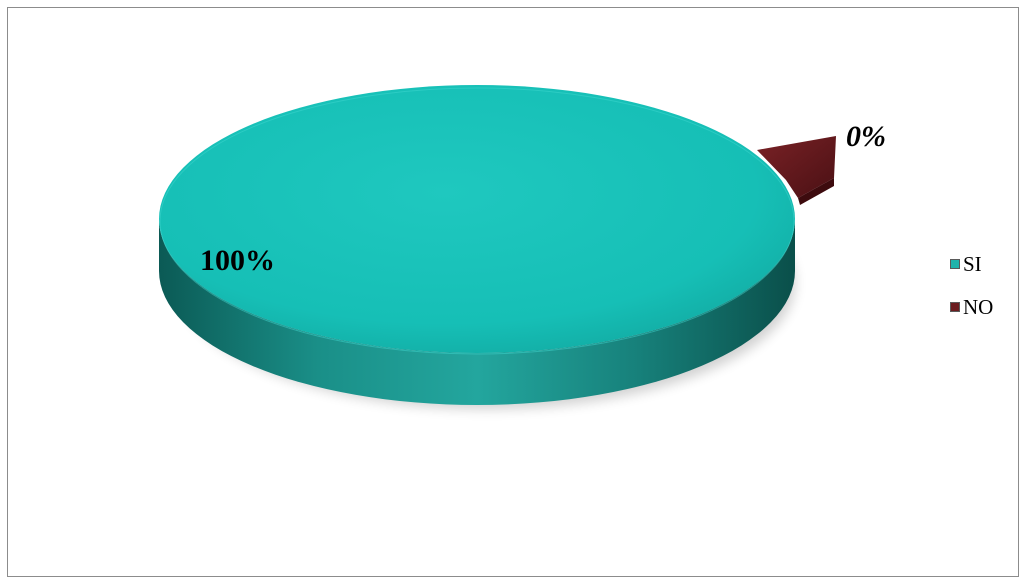 This screenshot has width=1023, height=577. I want to click on legend: SI NO, so click(971, 296).